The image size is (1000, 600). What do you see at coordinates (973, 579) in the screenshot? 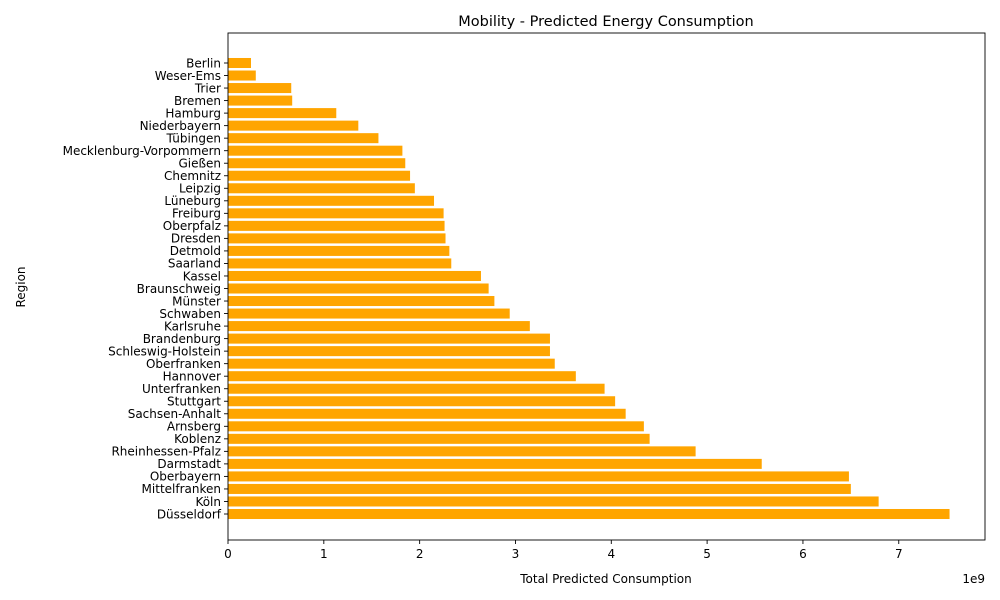
I see `x-axis-multiplier: 1e9` at bounding box center [973, 579].